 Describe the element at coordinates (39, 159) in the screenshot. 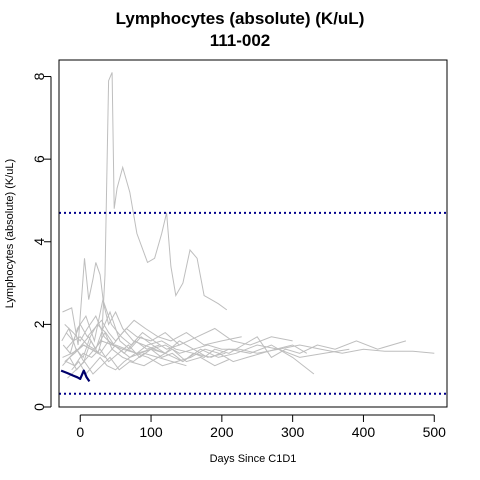

I see `y-tick-label: 6` at that location.